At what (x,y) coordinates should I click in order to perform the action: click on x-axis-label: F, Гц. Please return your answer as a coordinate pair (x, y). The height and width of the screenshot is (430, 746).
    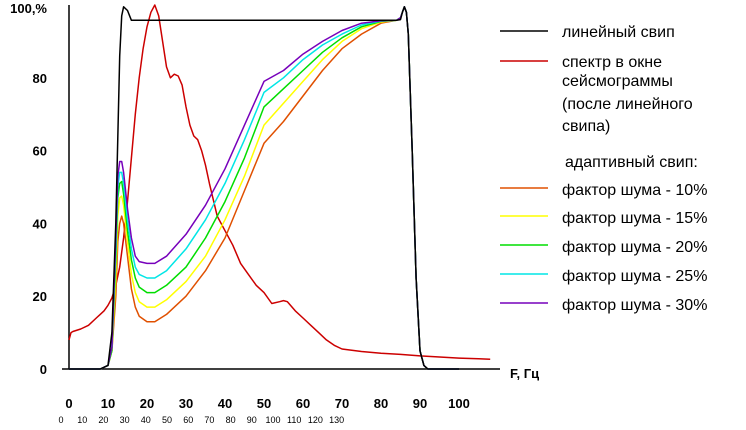
    Looking at the image, I should click on (524, 373).